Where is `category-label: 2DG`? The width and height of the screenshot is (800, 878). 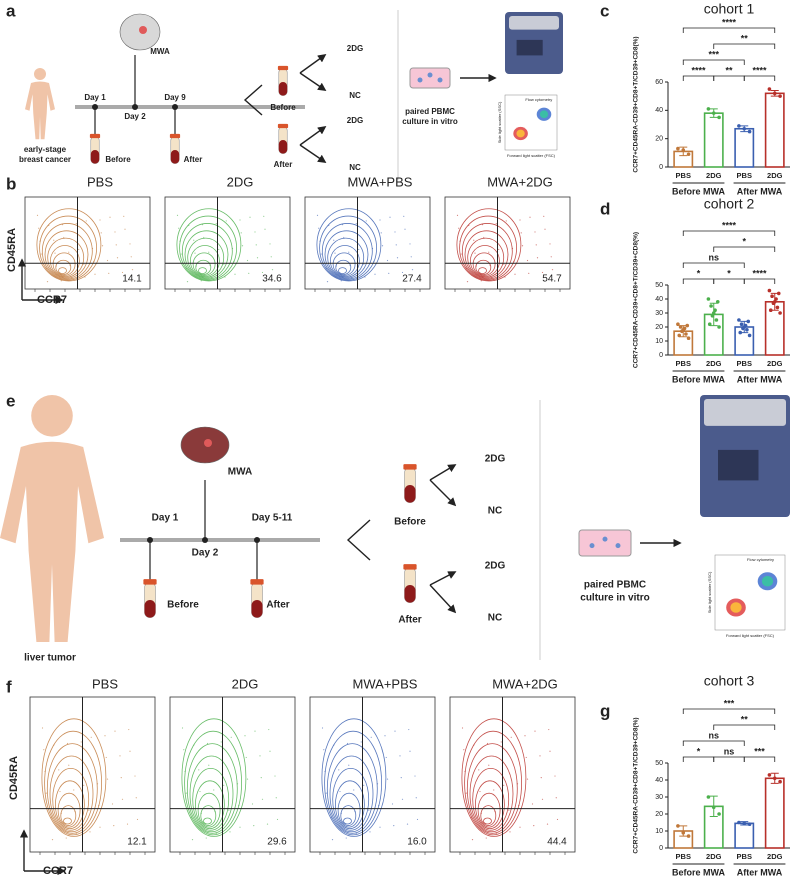 category-label: 2DG is located at coordinates (714, 175).